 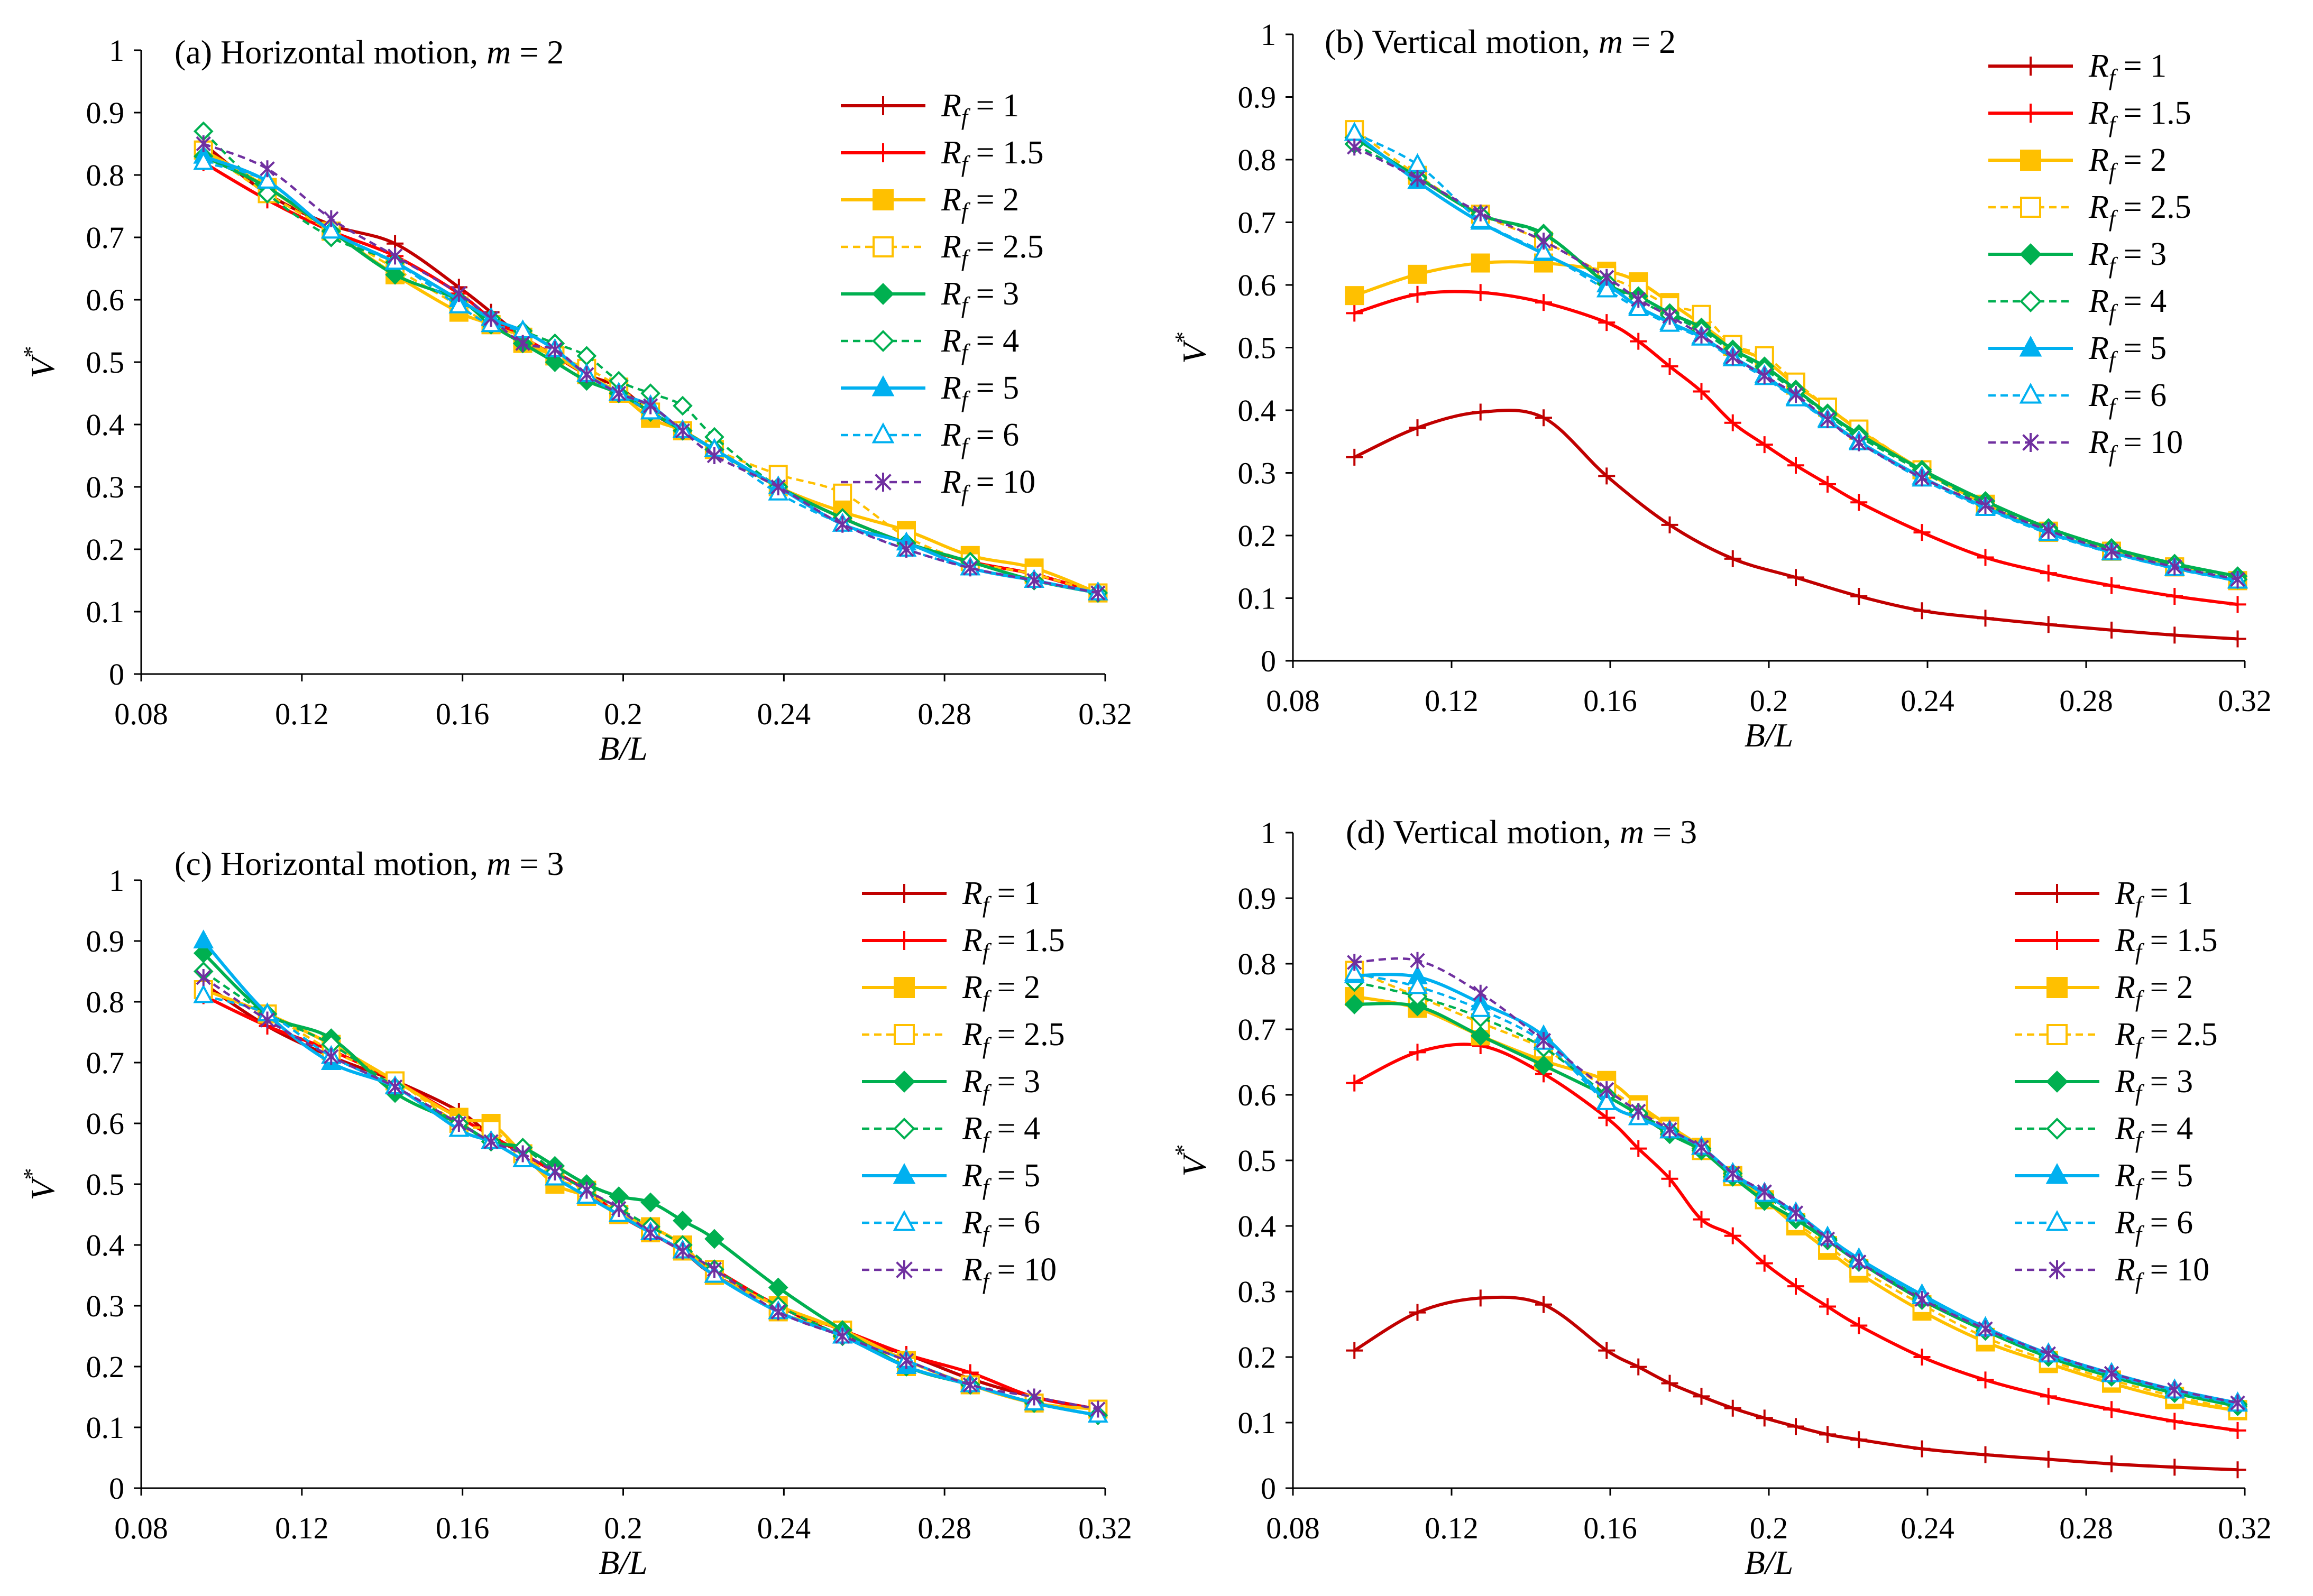 I want to click on x-tick-label: 0.28, so click(x=944, y=714).